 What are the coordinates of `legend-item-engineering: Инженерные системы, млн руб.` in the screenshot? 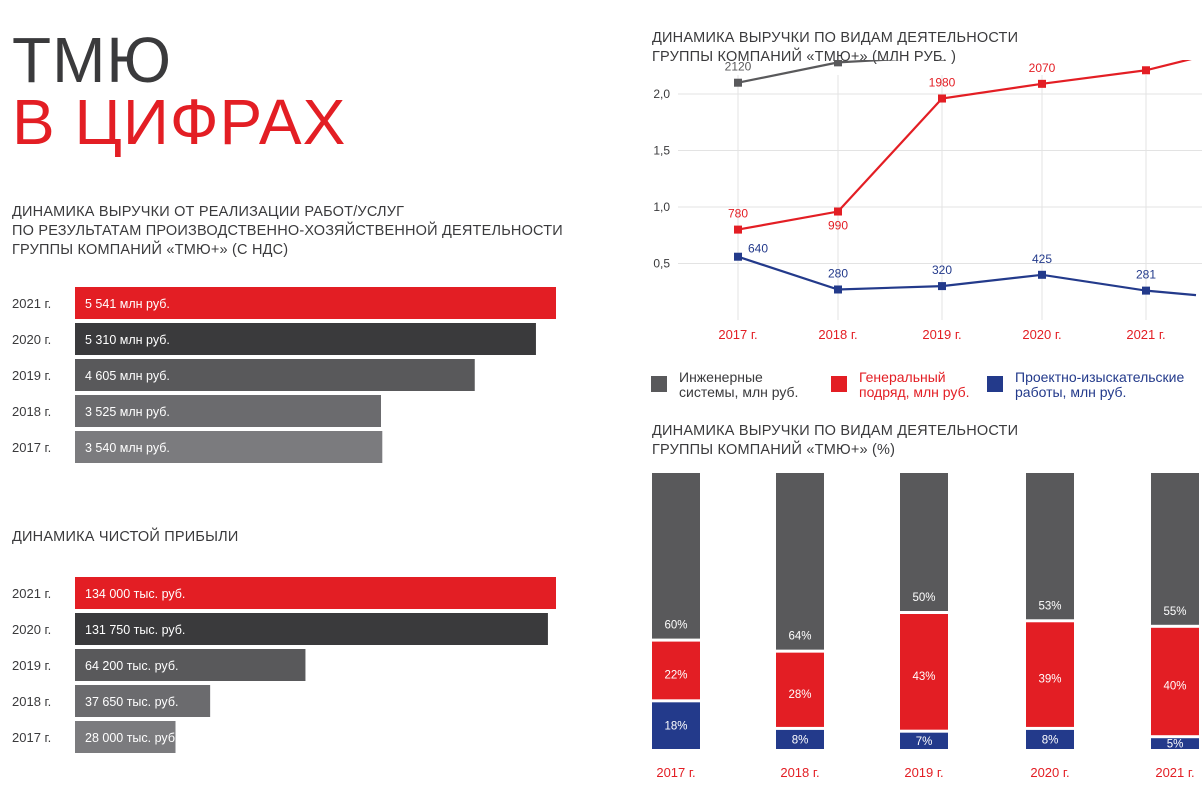 It's located at (724, 385).